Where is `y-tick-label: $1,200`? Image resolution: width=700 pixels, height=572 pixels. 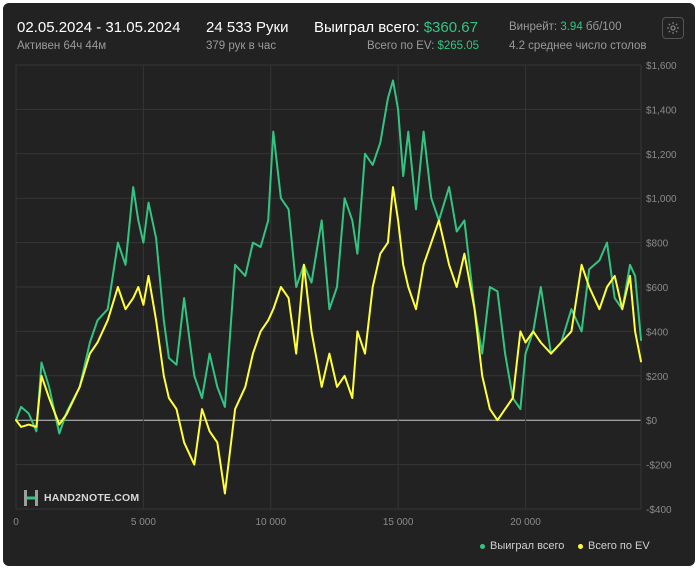 y-tick-label: $1,200 is located at coordinates (661, 155).